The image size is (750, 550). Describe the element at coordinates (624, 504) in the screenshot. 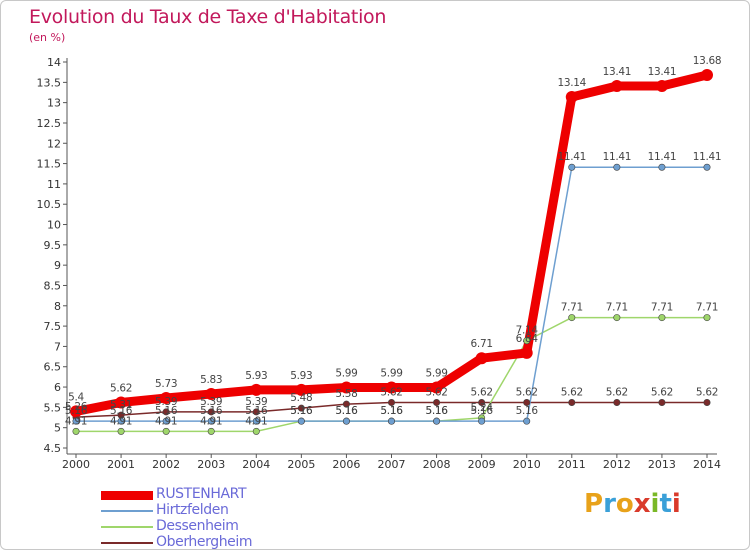

I see `logo-letter: o` at that location.